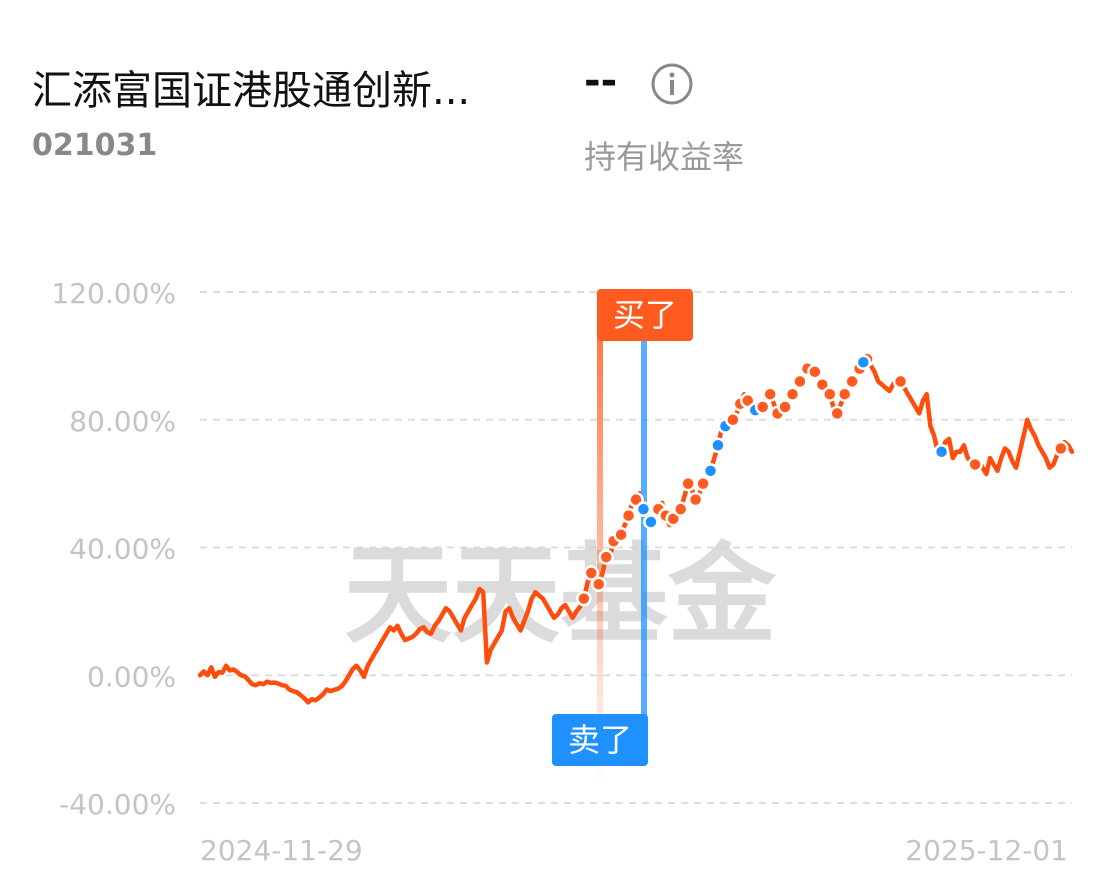  Describe the element at coordinates (131, 676) in the screenshot. I see `y-tick-label: 0.00%` at that location.